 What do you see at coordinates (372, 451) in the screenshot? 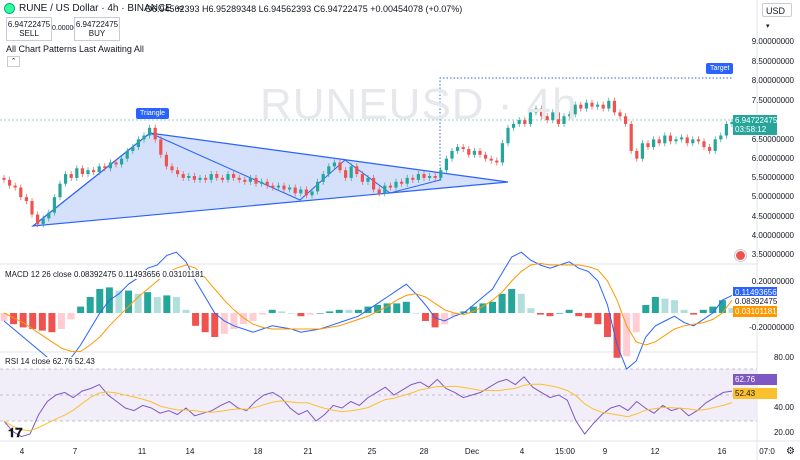
I see `time-tick: 25` at bounding box center [372, 451].